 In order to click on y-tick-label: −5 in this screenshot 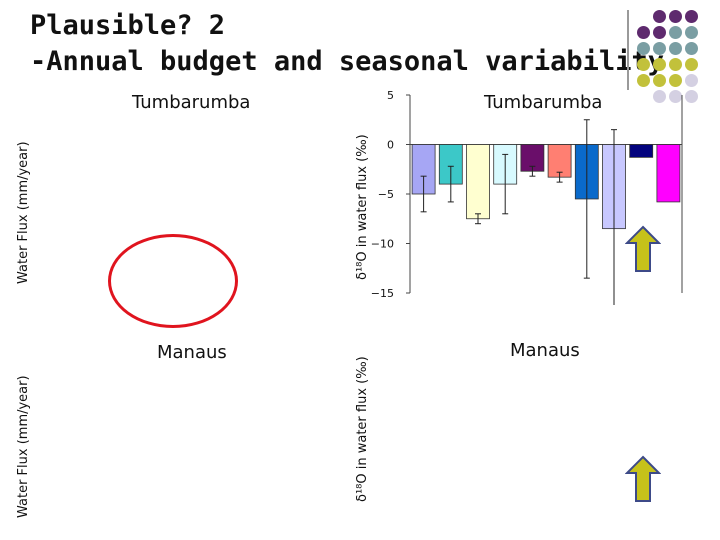, I will do `click(386, 194)`.